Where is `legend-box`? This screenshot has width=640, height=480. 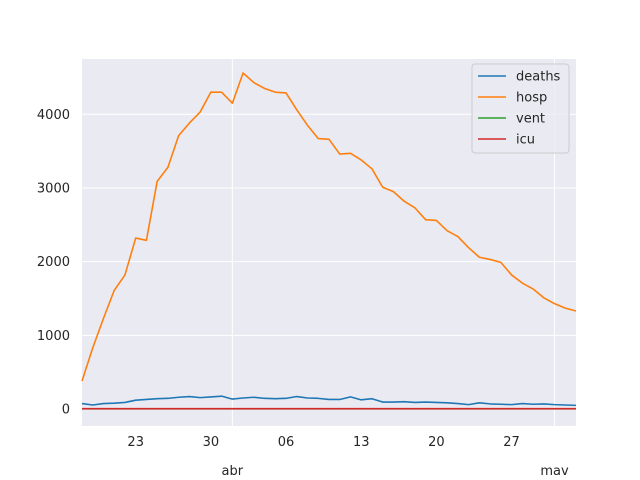
legend-box is located at coordinates (520, 108).